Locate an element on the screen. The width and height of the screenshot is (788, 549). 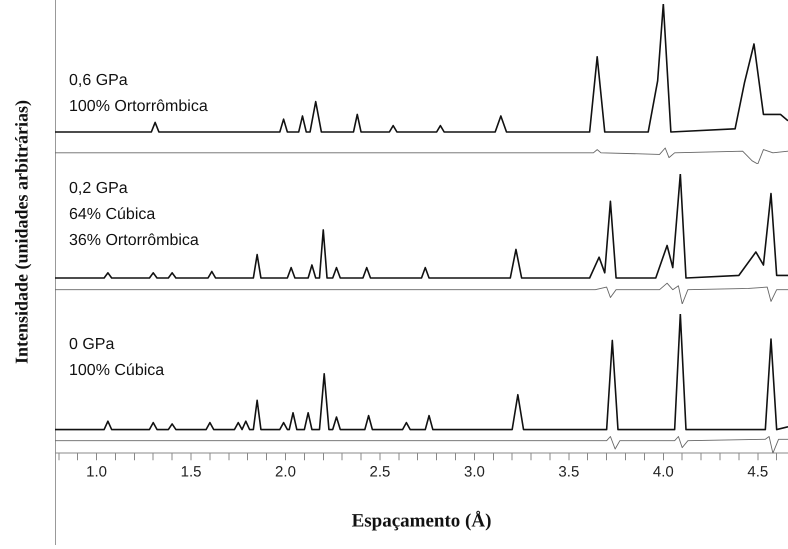
x-tick-label: 4.5 is located at coordinates (757, 471).